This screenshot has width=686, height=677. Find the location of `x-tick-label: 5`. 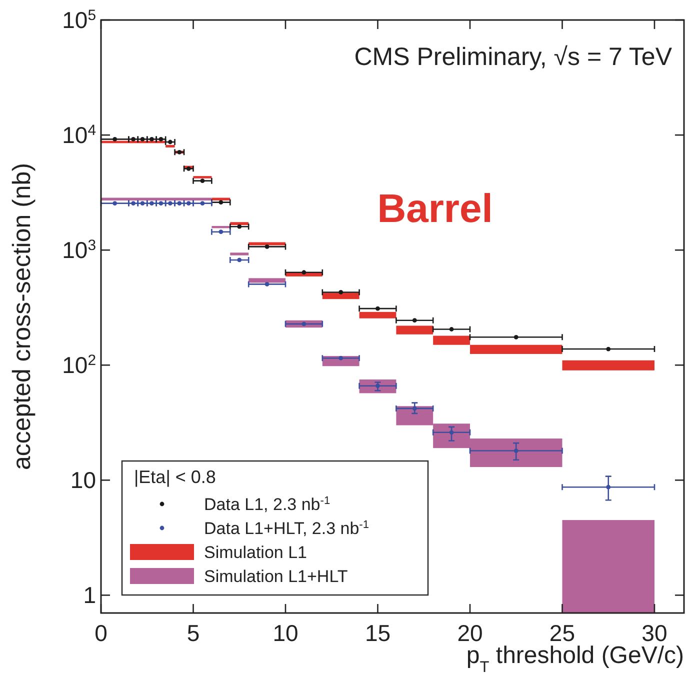

x-tick-label: 5 is located at coordinates (193, 633).